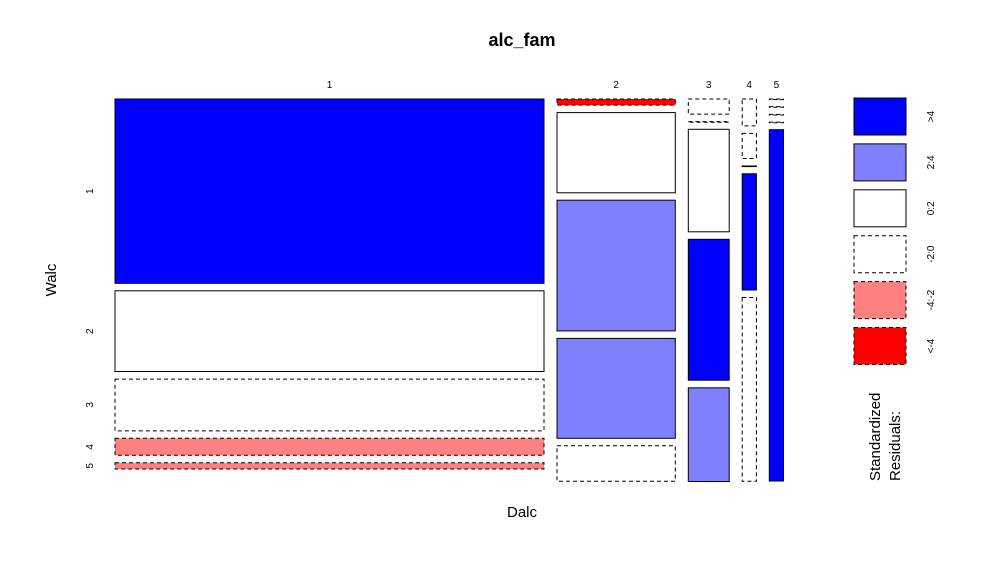  I want to click on legend-title-line2: Residuals:, so click(895, 446).